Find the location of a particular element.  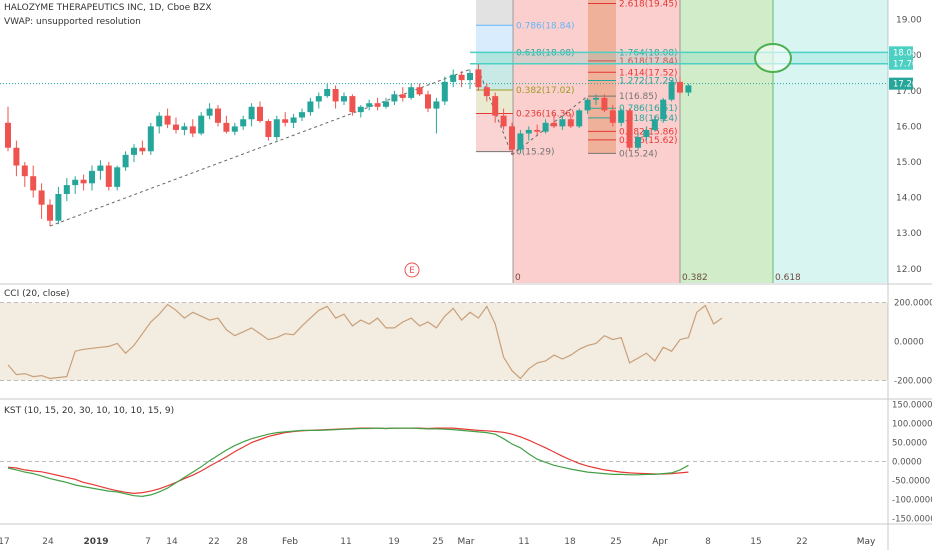

time-tick-label: Feb is located at coordinates (290, 542).